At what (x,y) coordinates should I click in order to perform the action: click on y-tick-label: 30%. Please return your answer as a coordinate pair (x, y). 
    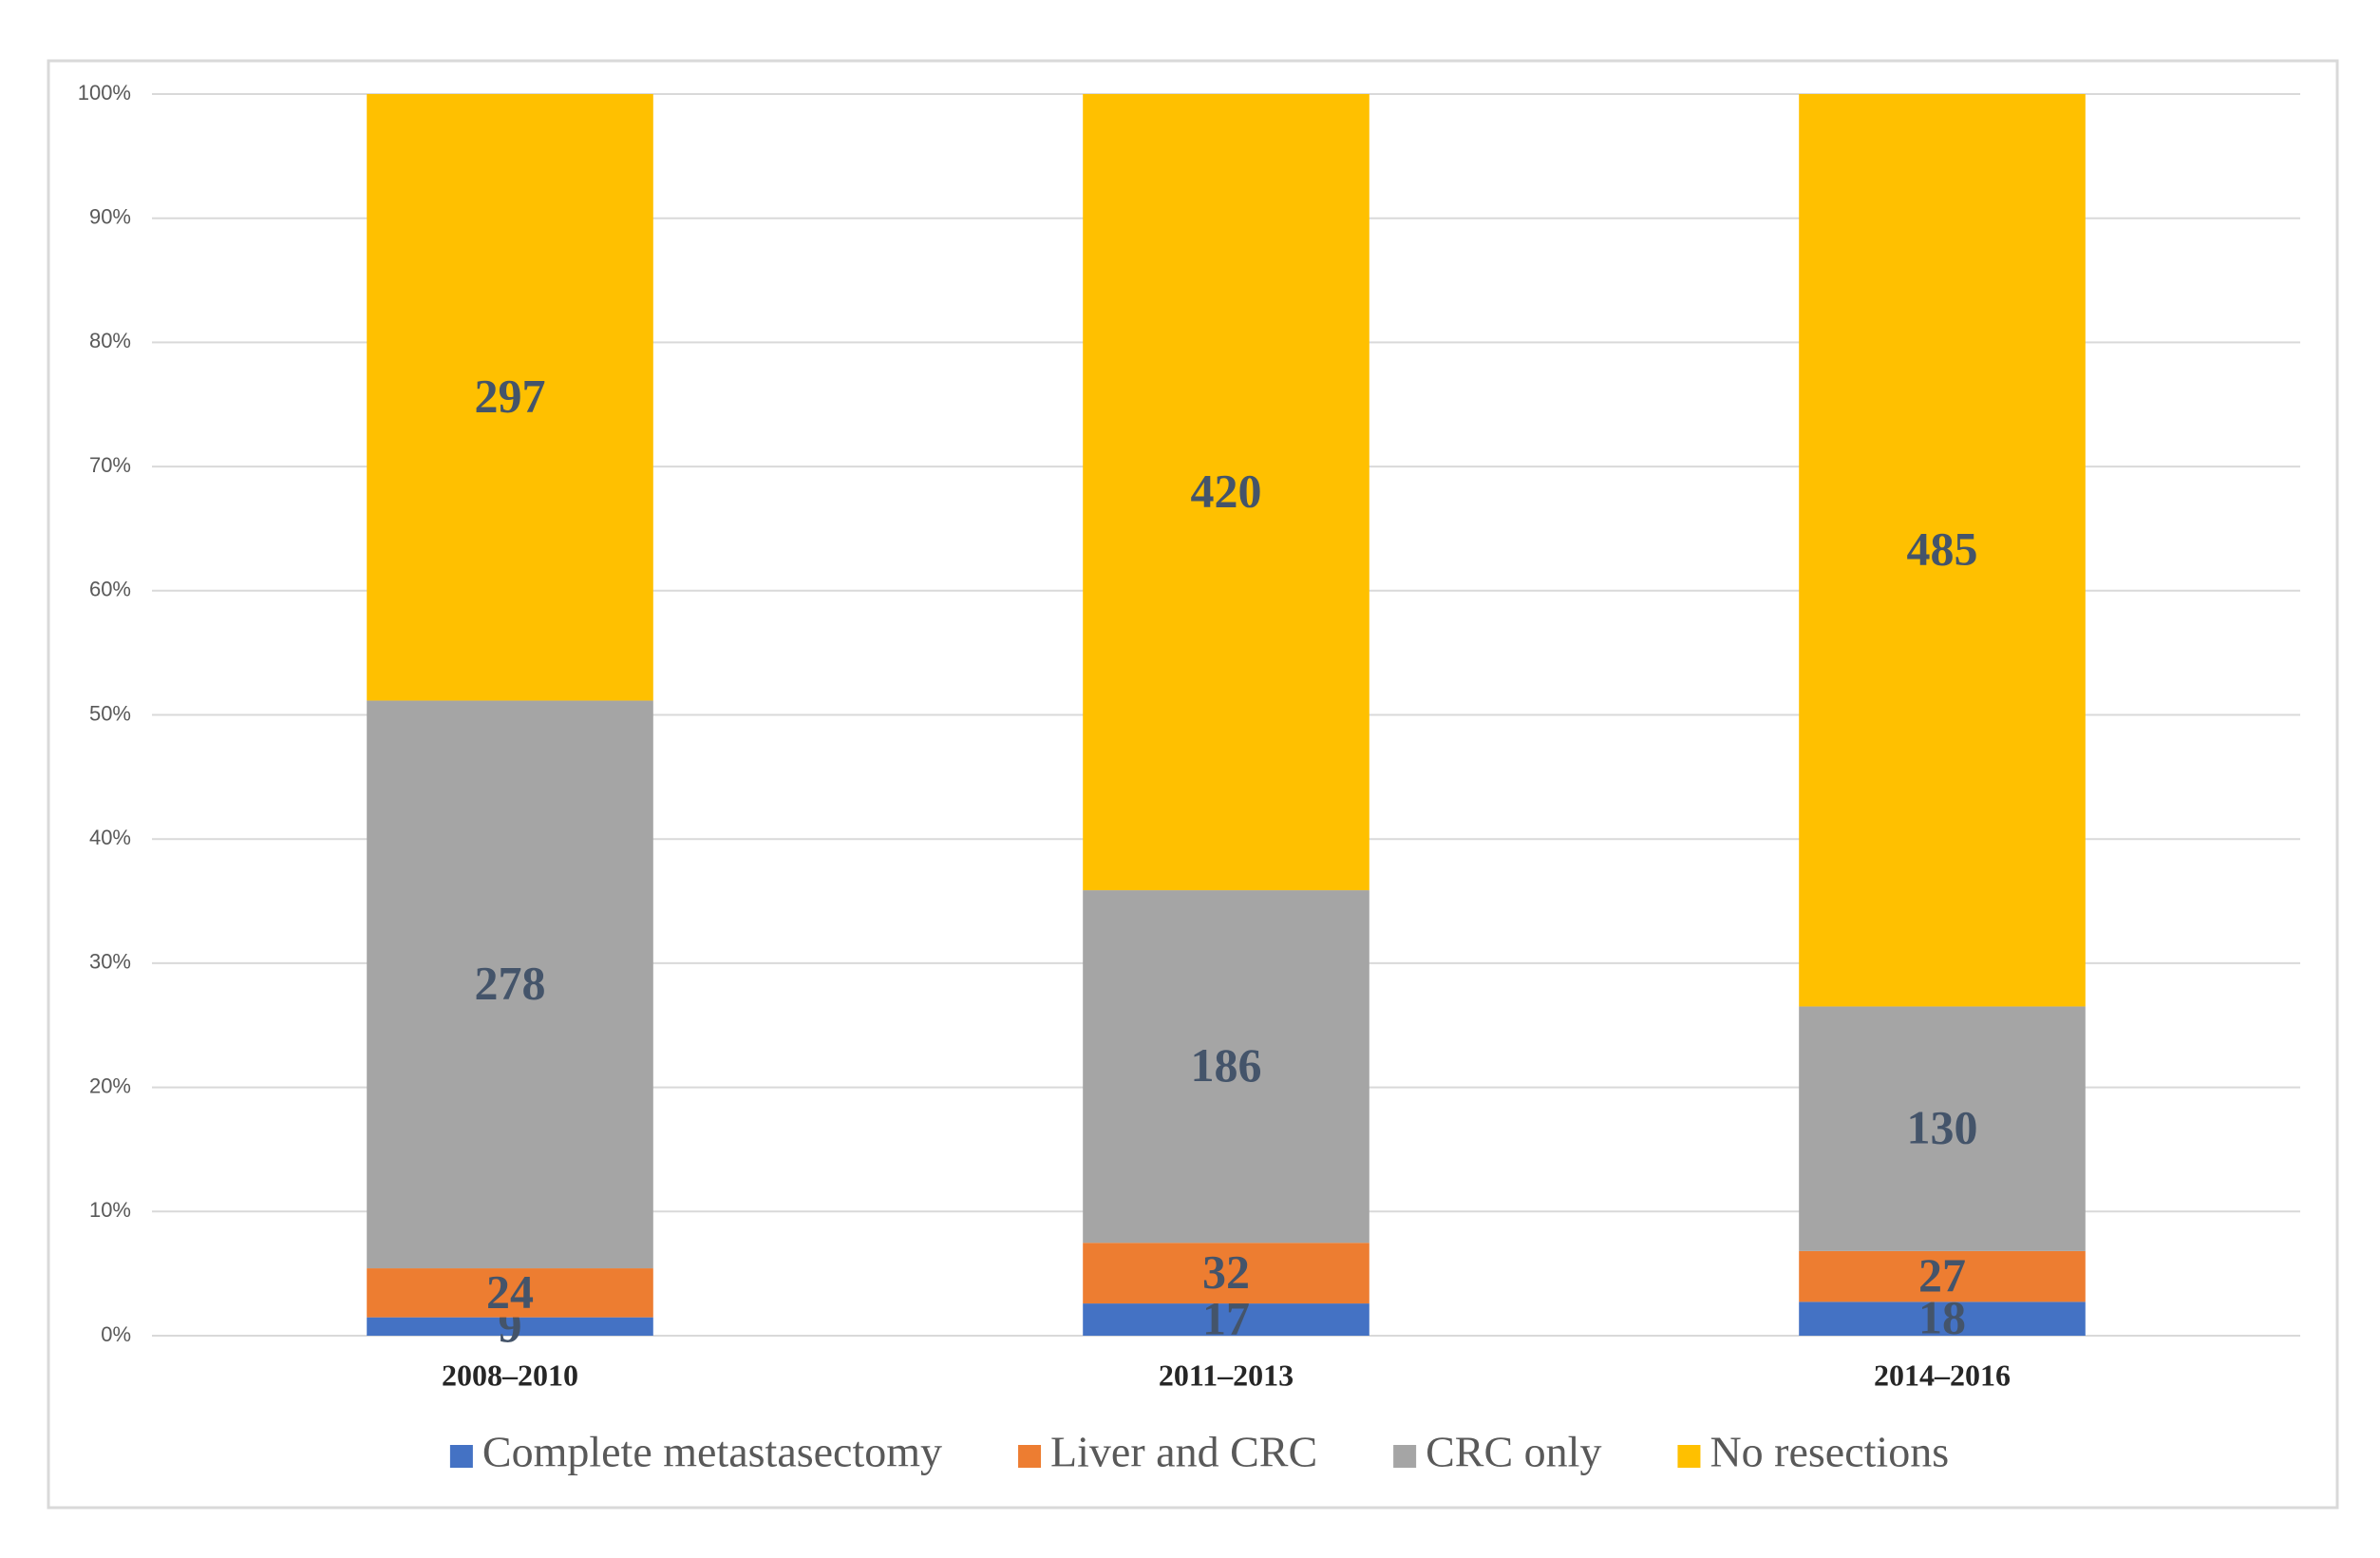
    Looking at the image, I should click on (110, 962).